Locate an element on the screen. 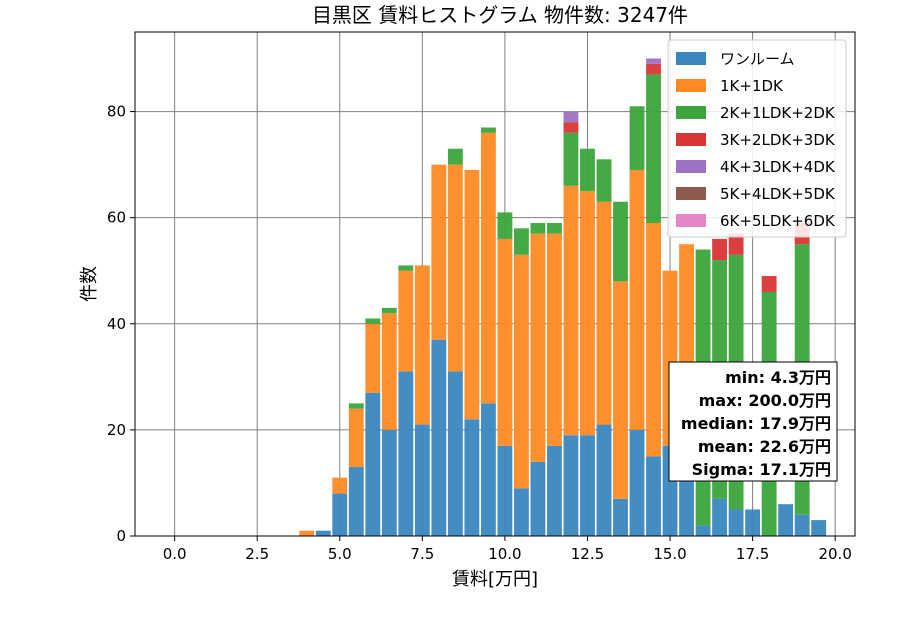 Image resolution: width=900 pixels, height=634 pixels. x-tick-label: 17.5 is located at coordinates (752, 554).